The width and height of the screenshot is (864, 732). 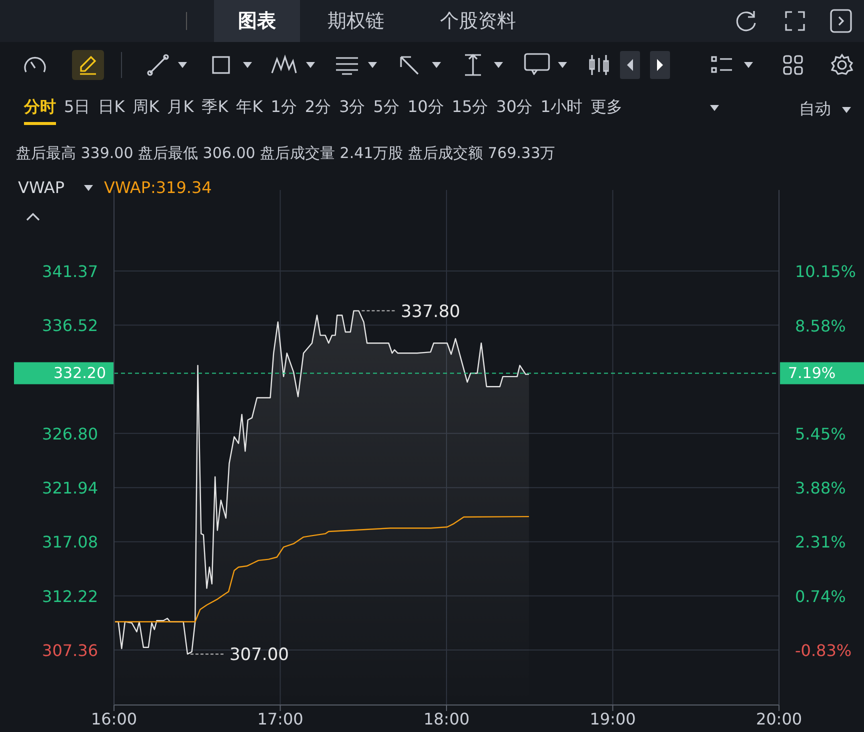 What do you see at coordinates (322, 569) in the screenshot?
I see `line-series` at bounding box center [322, 569].